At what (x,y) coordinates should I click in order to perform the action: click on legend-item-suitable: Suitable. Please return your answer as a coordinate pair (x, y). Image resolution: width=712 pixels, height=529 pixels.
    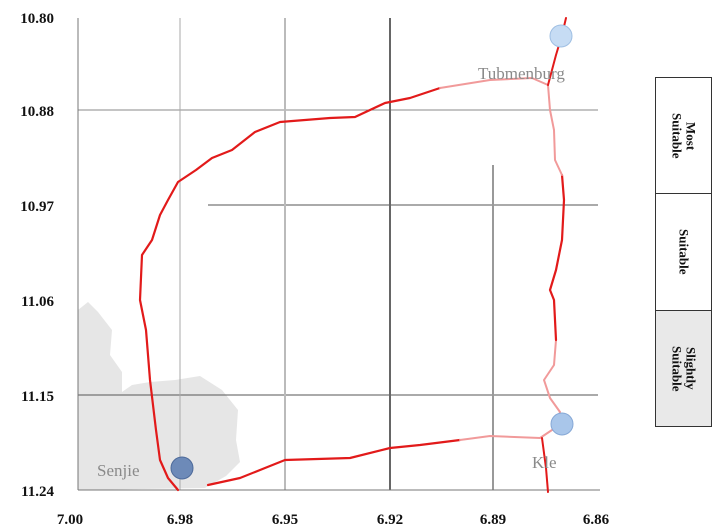
    Looking at the image, I should click on (683, 252).